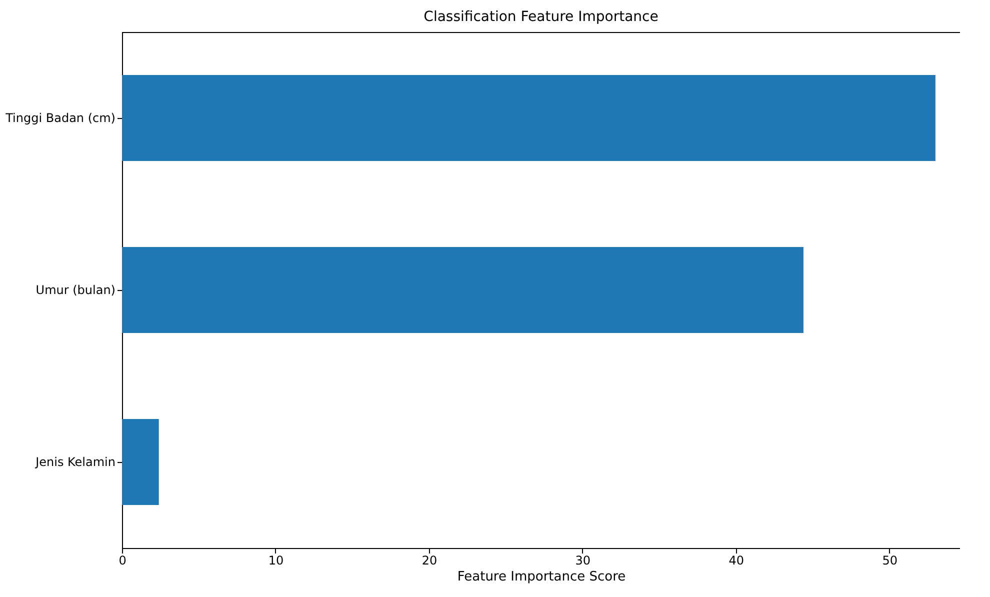 Image resolution: width=990 pixels, height=597 pixels. What do you see at coordinates (76, 290) in the screenshot?
I see `y-tick-label: Umur (bulan)` at bounding box center [76, 290].